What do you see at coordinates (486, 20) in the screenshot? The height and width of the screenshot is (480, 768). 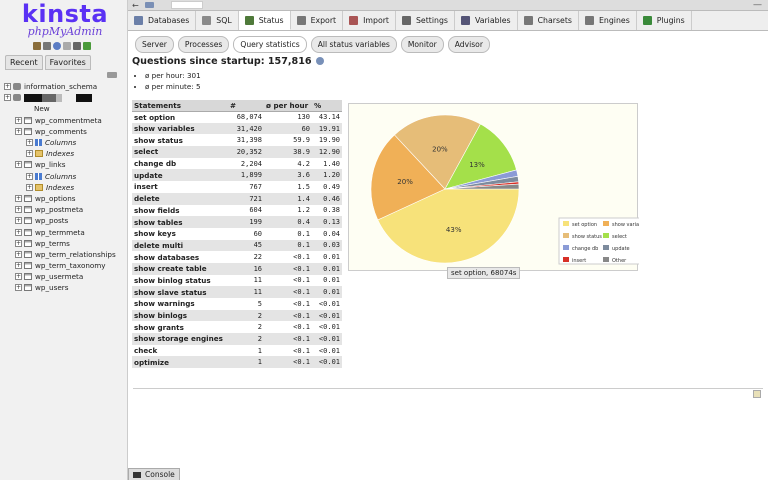 I see `tab-variables: Variables` at bounding box center [486, 20].